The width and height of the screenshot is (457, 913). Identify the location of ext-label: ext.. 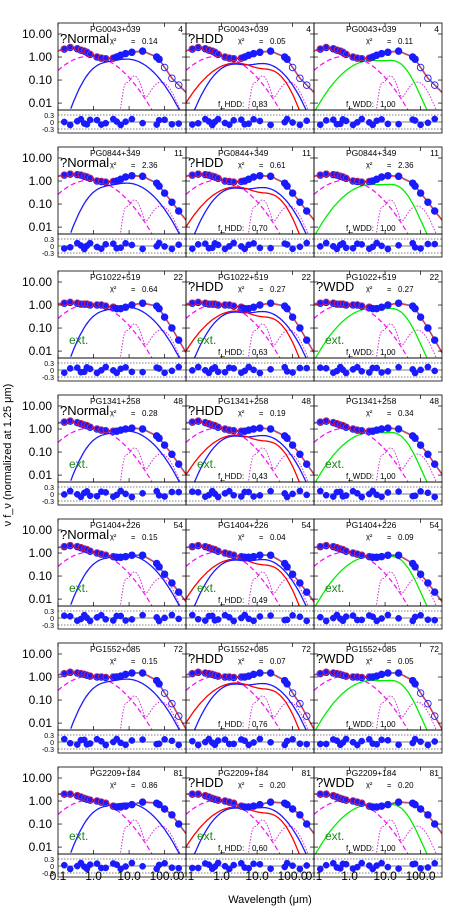
(206, 340).